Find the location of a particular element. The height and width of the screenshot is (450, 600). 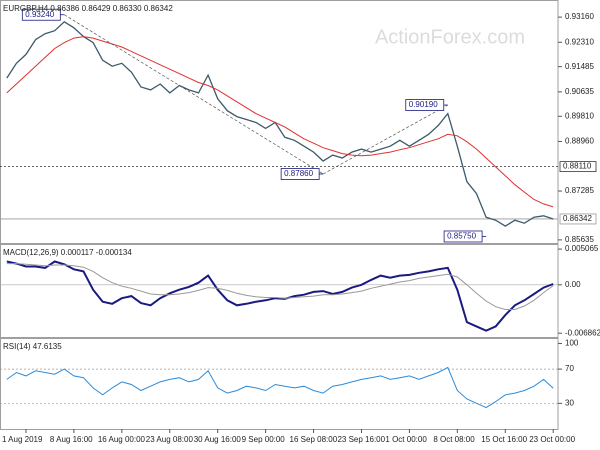

y-tick-label: 0.92310 is located at coordinates (579, 41).